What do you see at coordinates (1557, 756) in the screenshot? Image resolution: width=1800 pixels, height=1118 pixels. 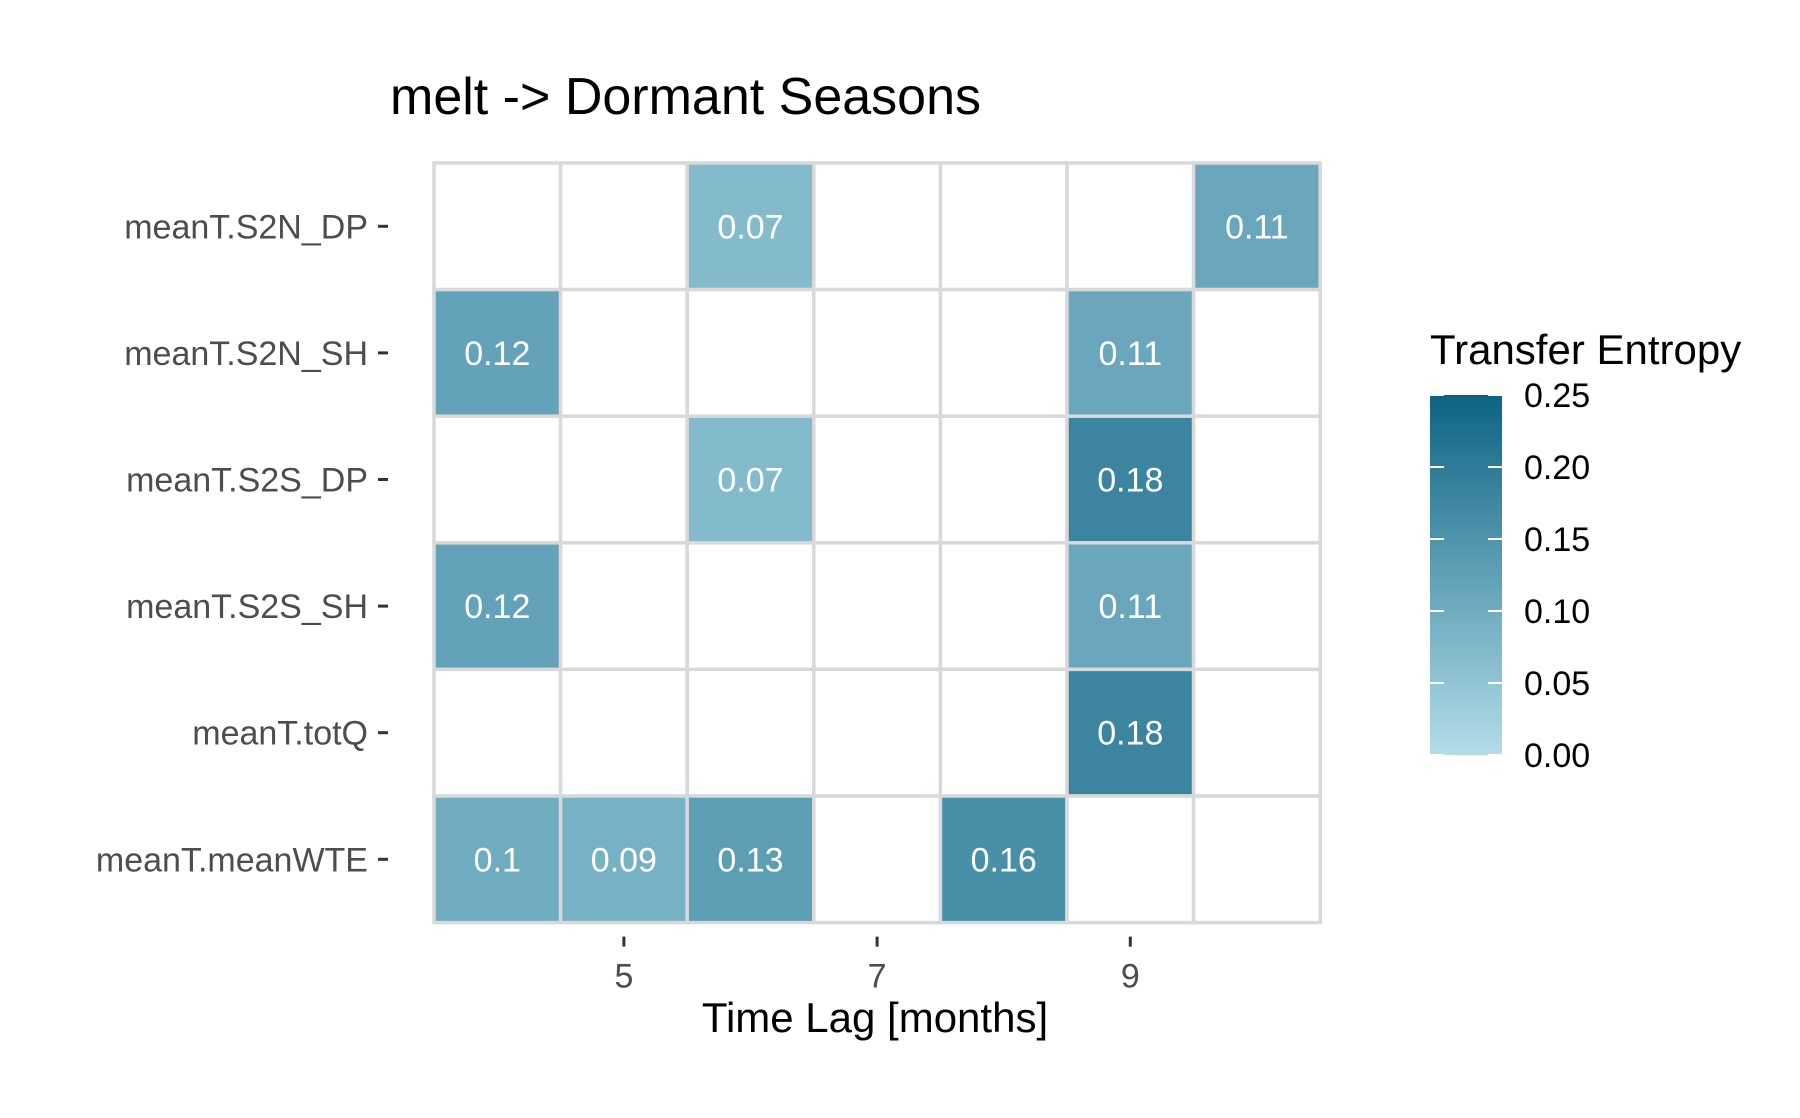 I see `legend-tick-label: 0.00` at bounding box center [1557, 756].